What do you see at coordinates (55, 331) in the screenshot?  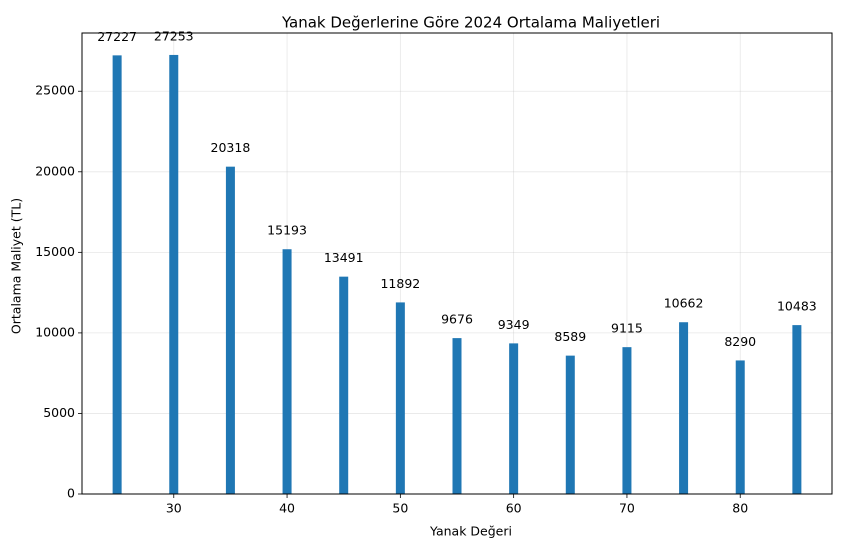 I see `y-tick-label: 10000` at bounding box center [55, 331].